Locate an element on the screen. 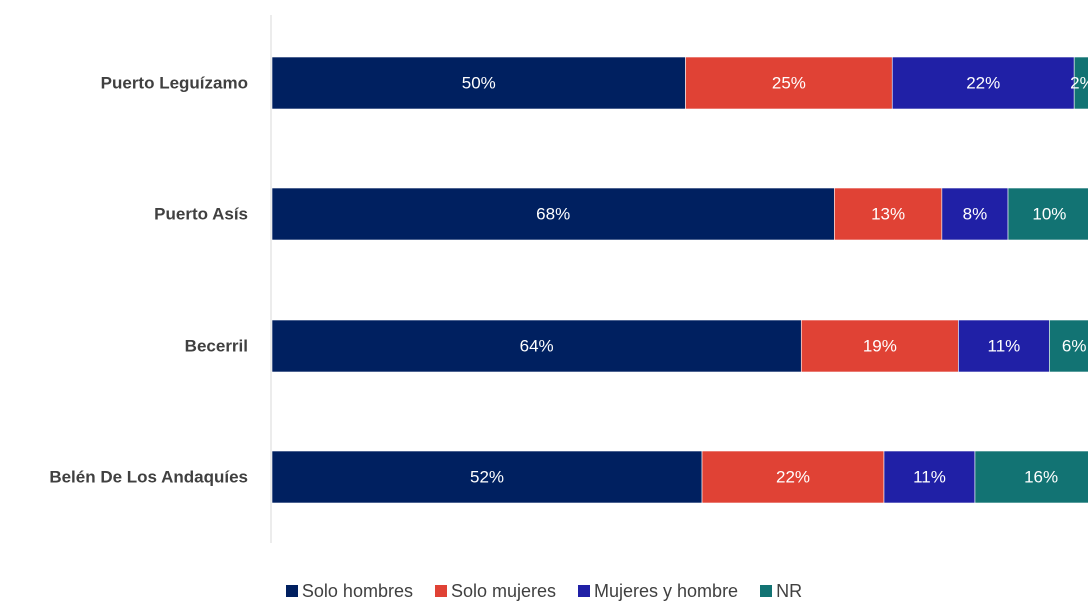 The image size is (1088, 603). legend-label: NR is located at coordinates (789, 591).